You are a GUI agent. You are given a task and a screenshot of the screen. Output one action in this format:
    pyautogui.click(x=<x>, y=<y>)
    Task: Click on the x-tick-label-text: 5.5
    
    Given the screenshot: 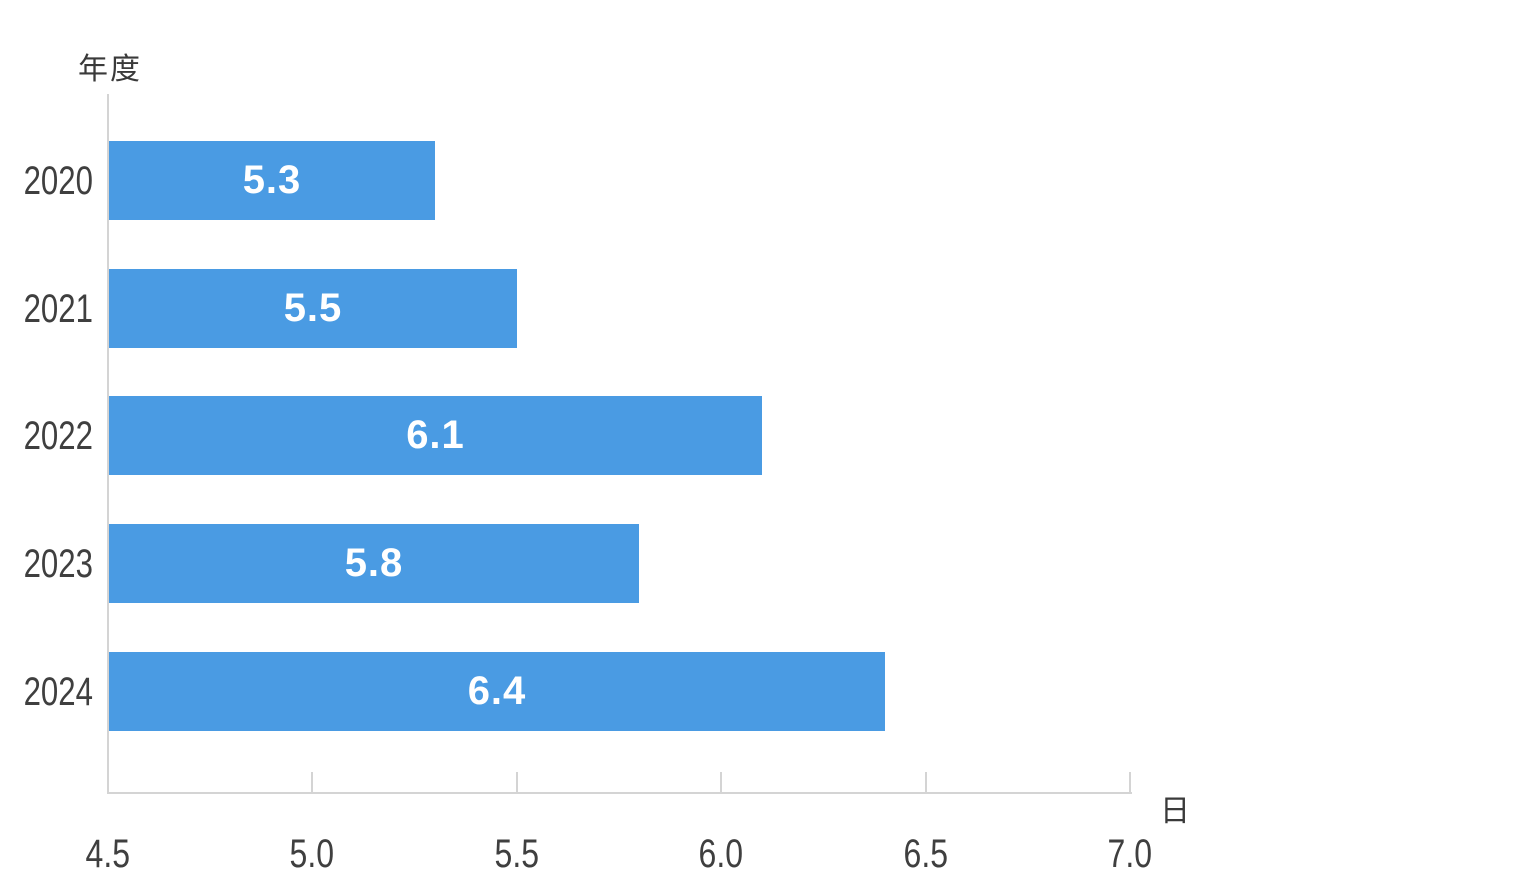 What is the action you would take?
    pyautogui.click(x=517, y=854)
    